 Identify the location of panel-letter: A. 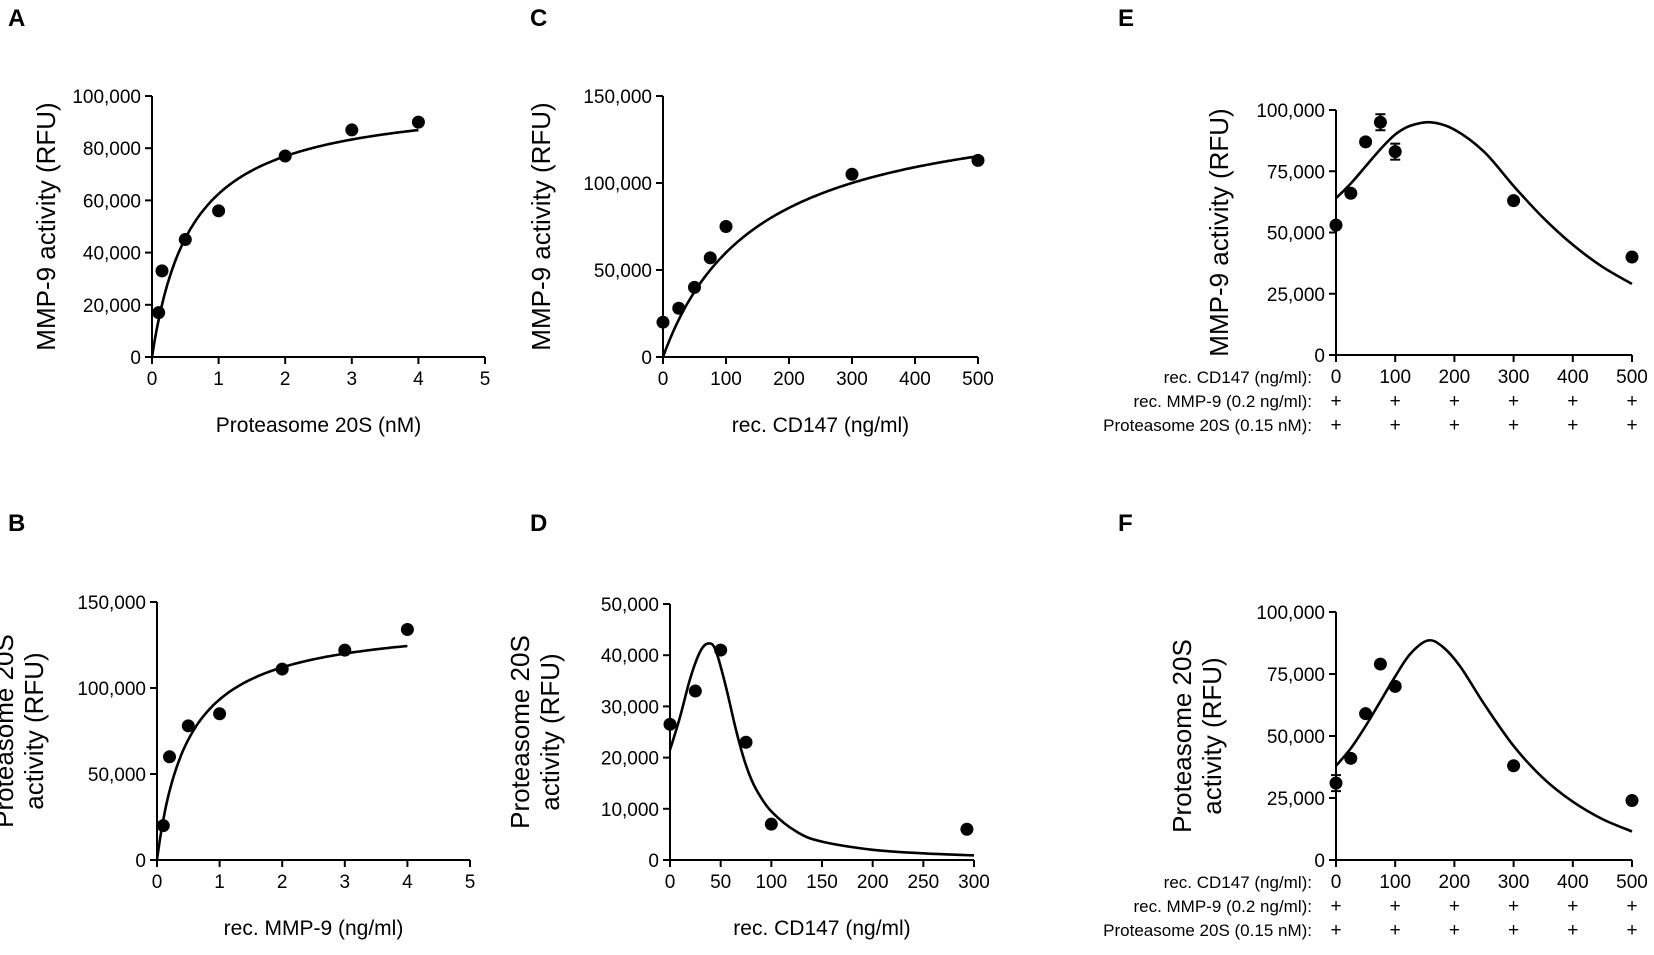
(16, 18).